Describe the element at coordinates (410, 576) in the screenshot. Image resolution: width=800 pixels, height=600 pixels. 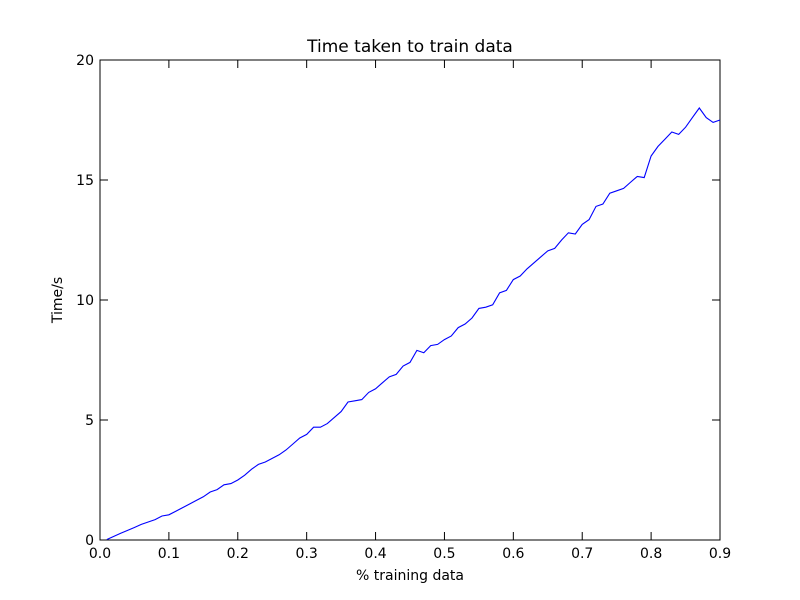
I see `x-axis-label: % training data` at that location.